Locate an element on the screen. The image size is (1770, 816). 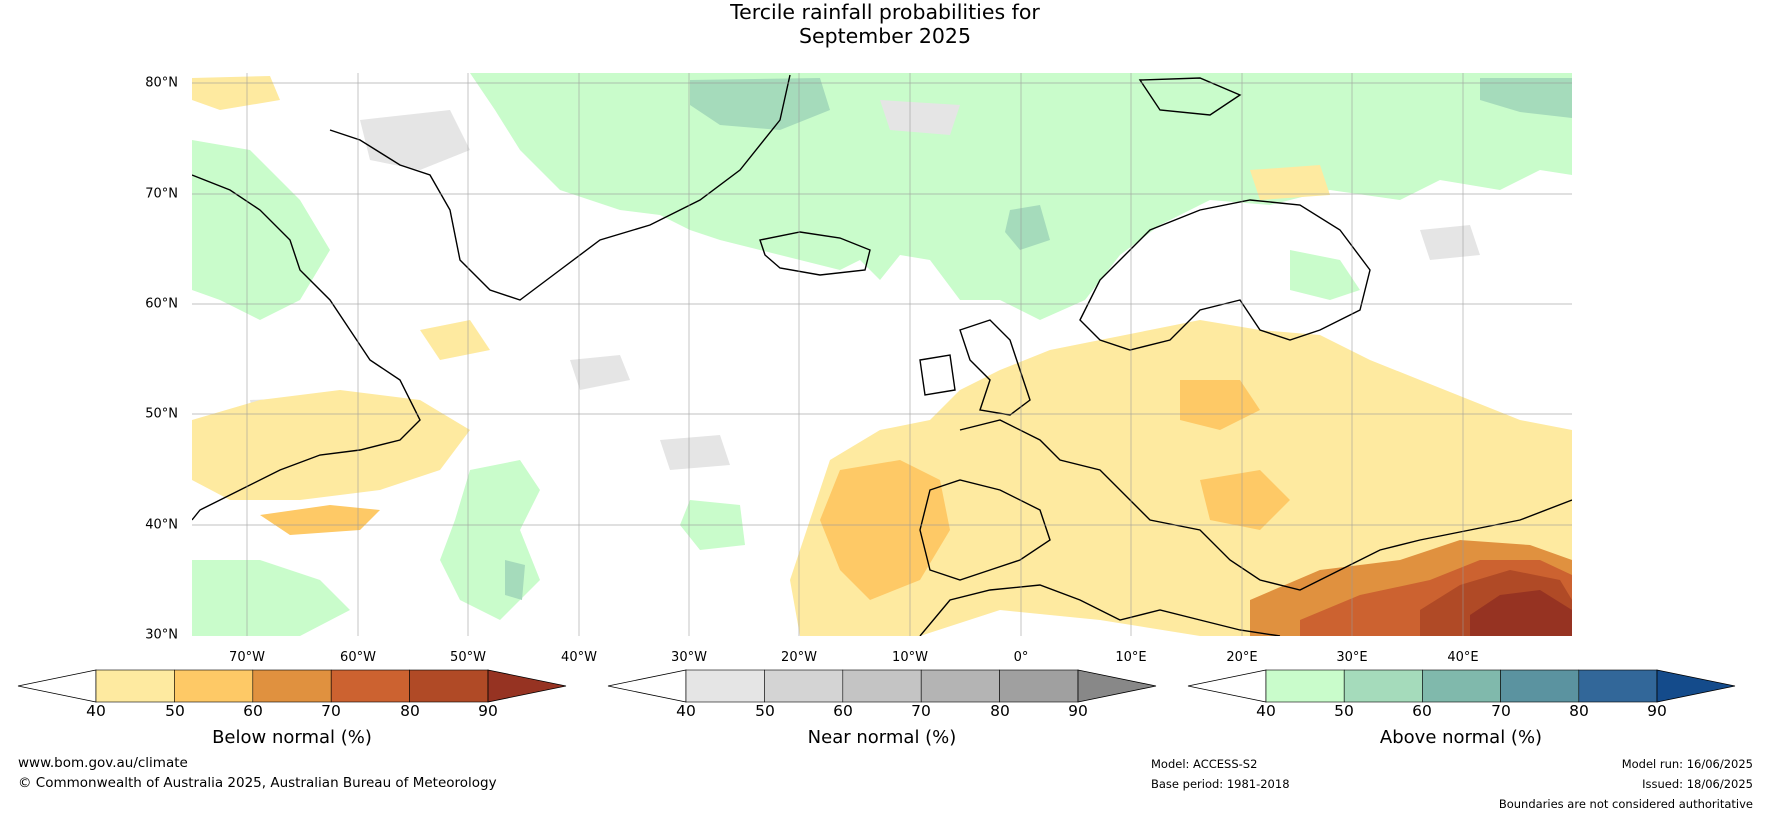
cb-above-tick-40: 40 is located at coordinates (1266, 711).